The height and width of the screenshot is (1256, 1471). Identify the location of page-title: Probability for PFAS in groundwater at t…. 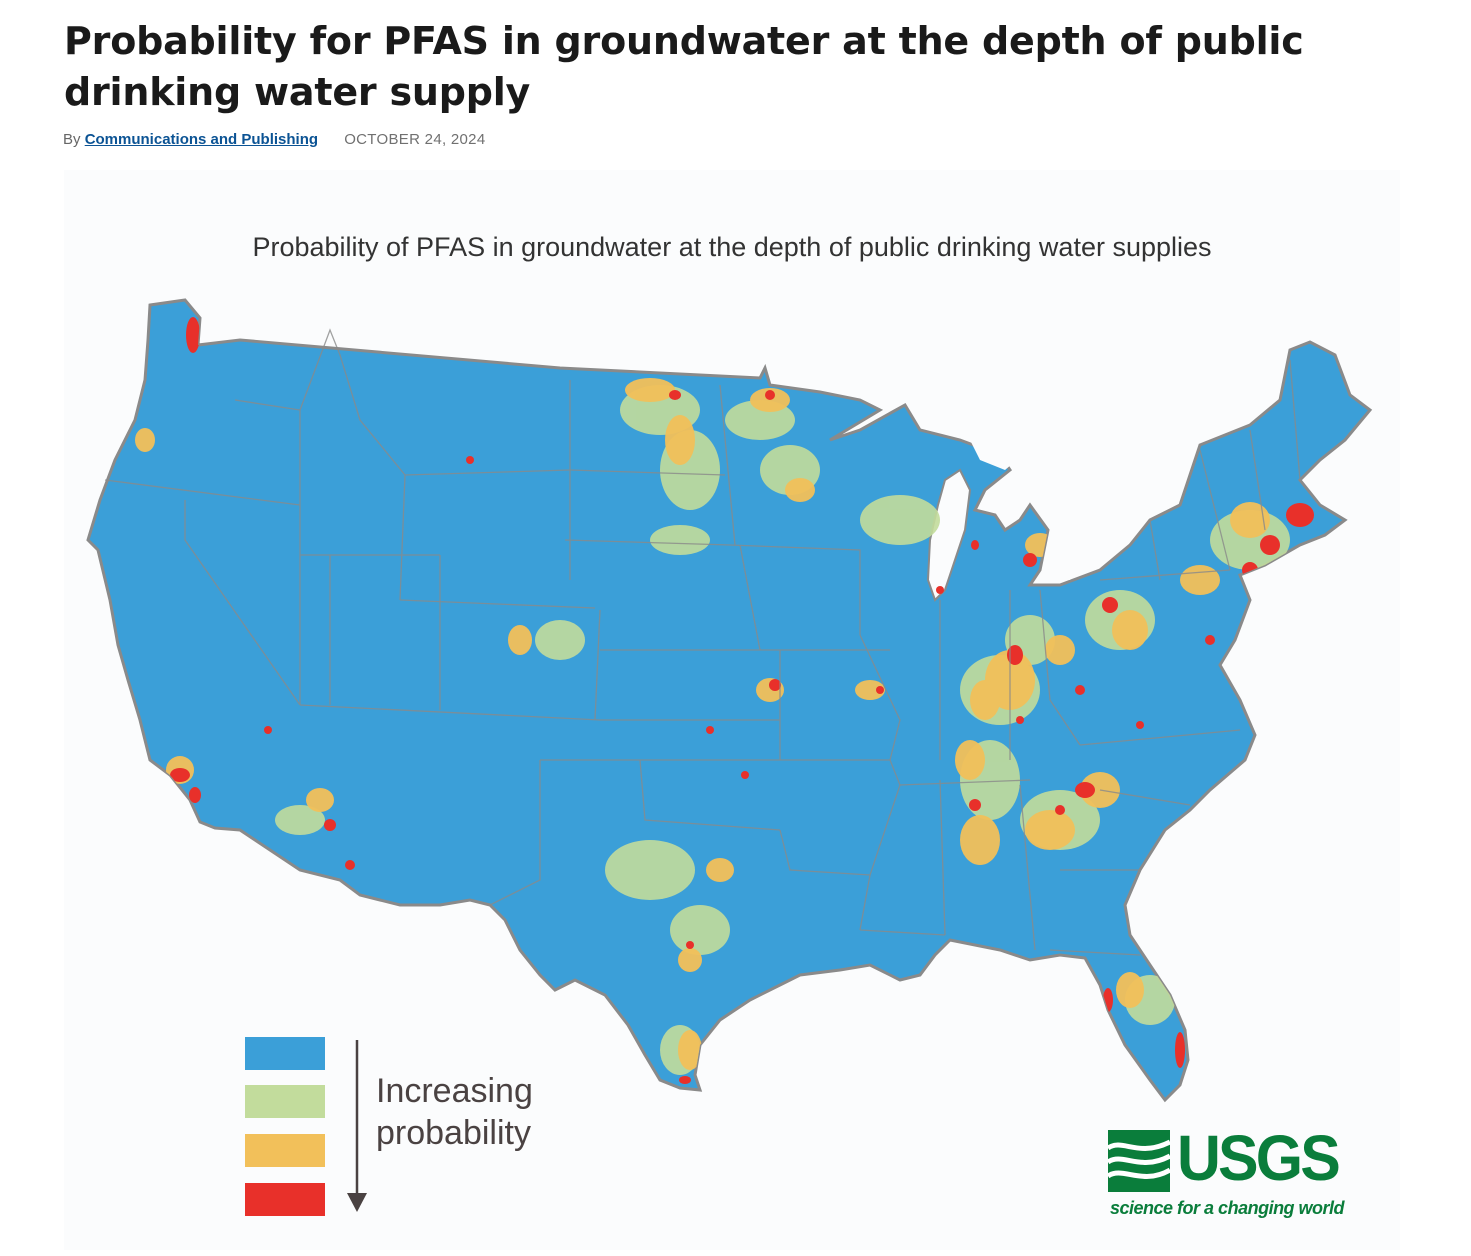
(684, 66).